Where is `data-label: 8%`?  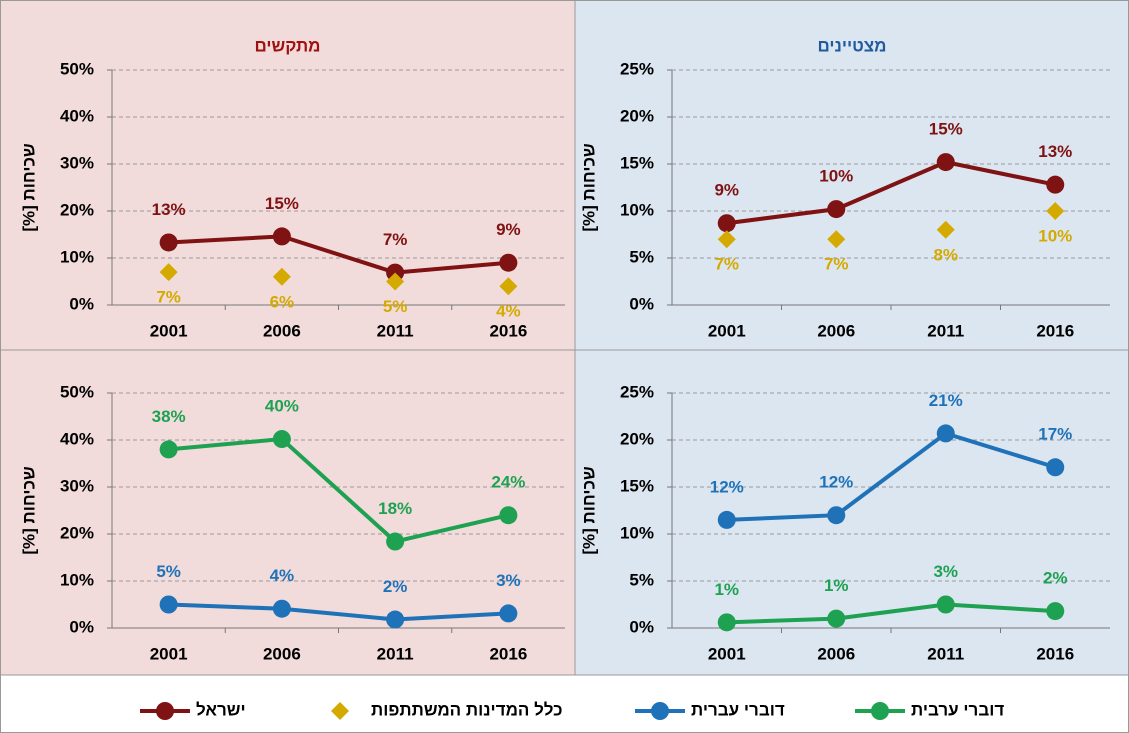
data-label: 8% is located at coordinates (945, 254).